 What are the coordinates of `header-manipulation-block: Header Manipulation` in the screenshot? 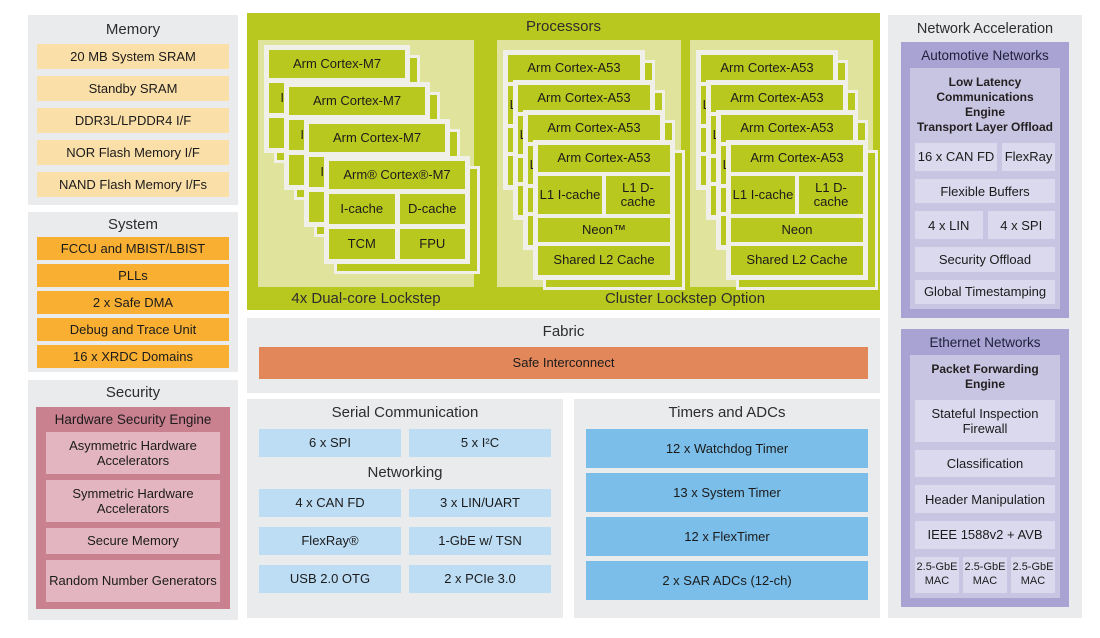 It's located at (985, 499).